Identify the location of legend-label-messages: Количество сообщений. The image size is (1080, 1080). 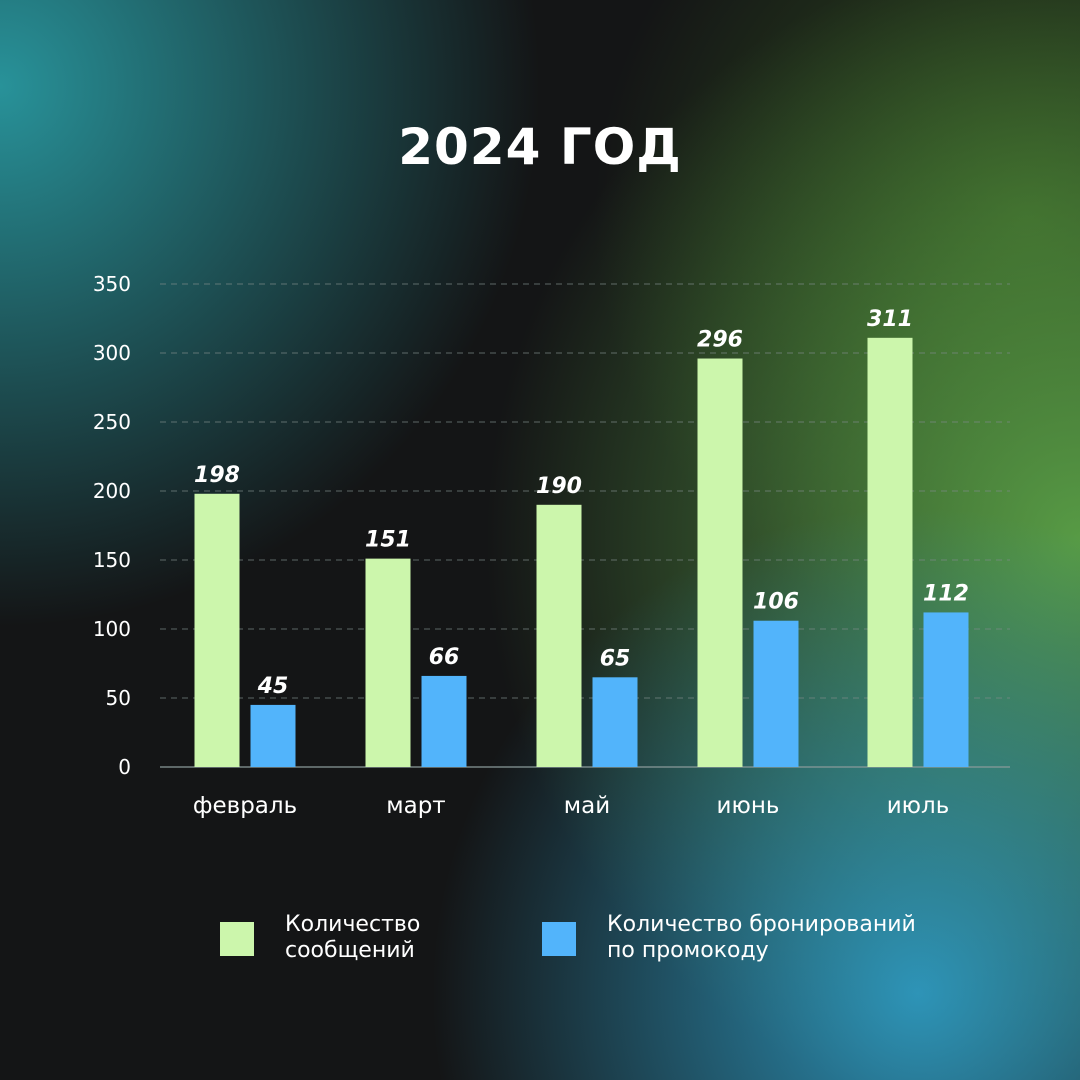
(353, 937).